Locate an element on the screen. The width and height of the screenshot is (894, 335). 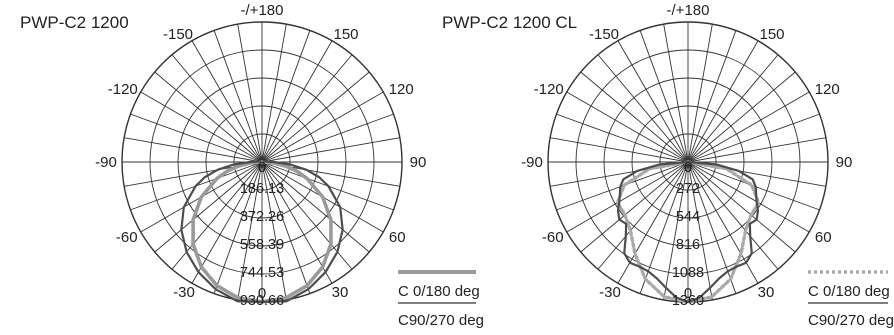
radial-value-label: 816 is located at coordinates (688, 245).